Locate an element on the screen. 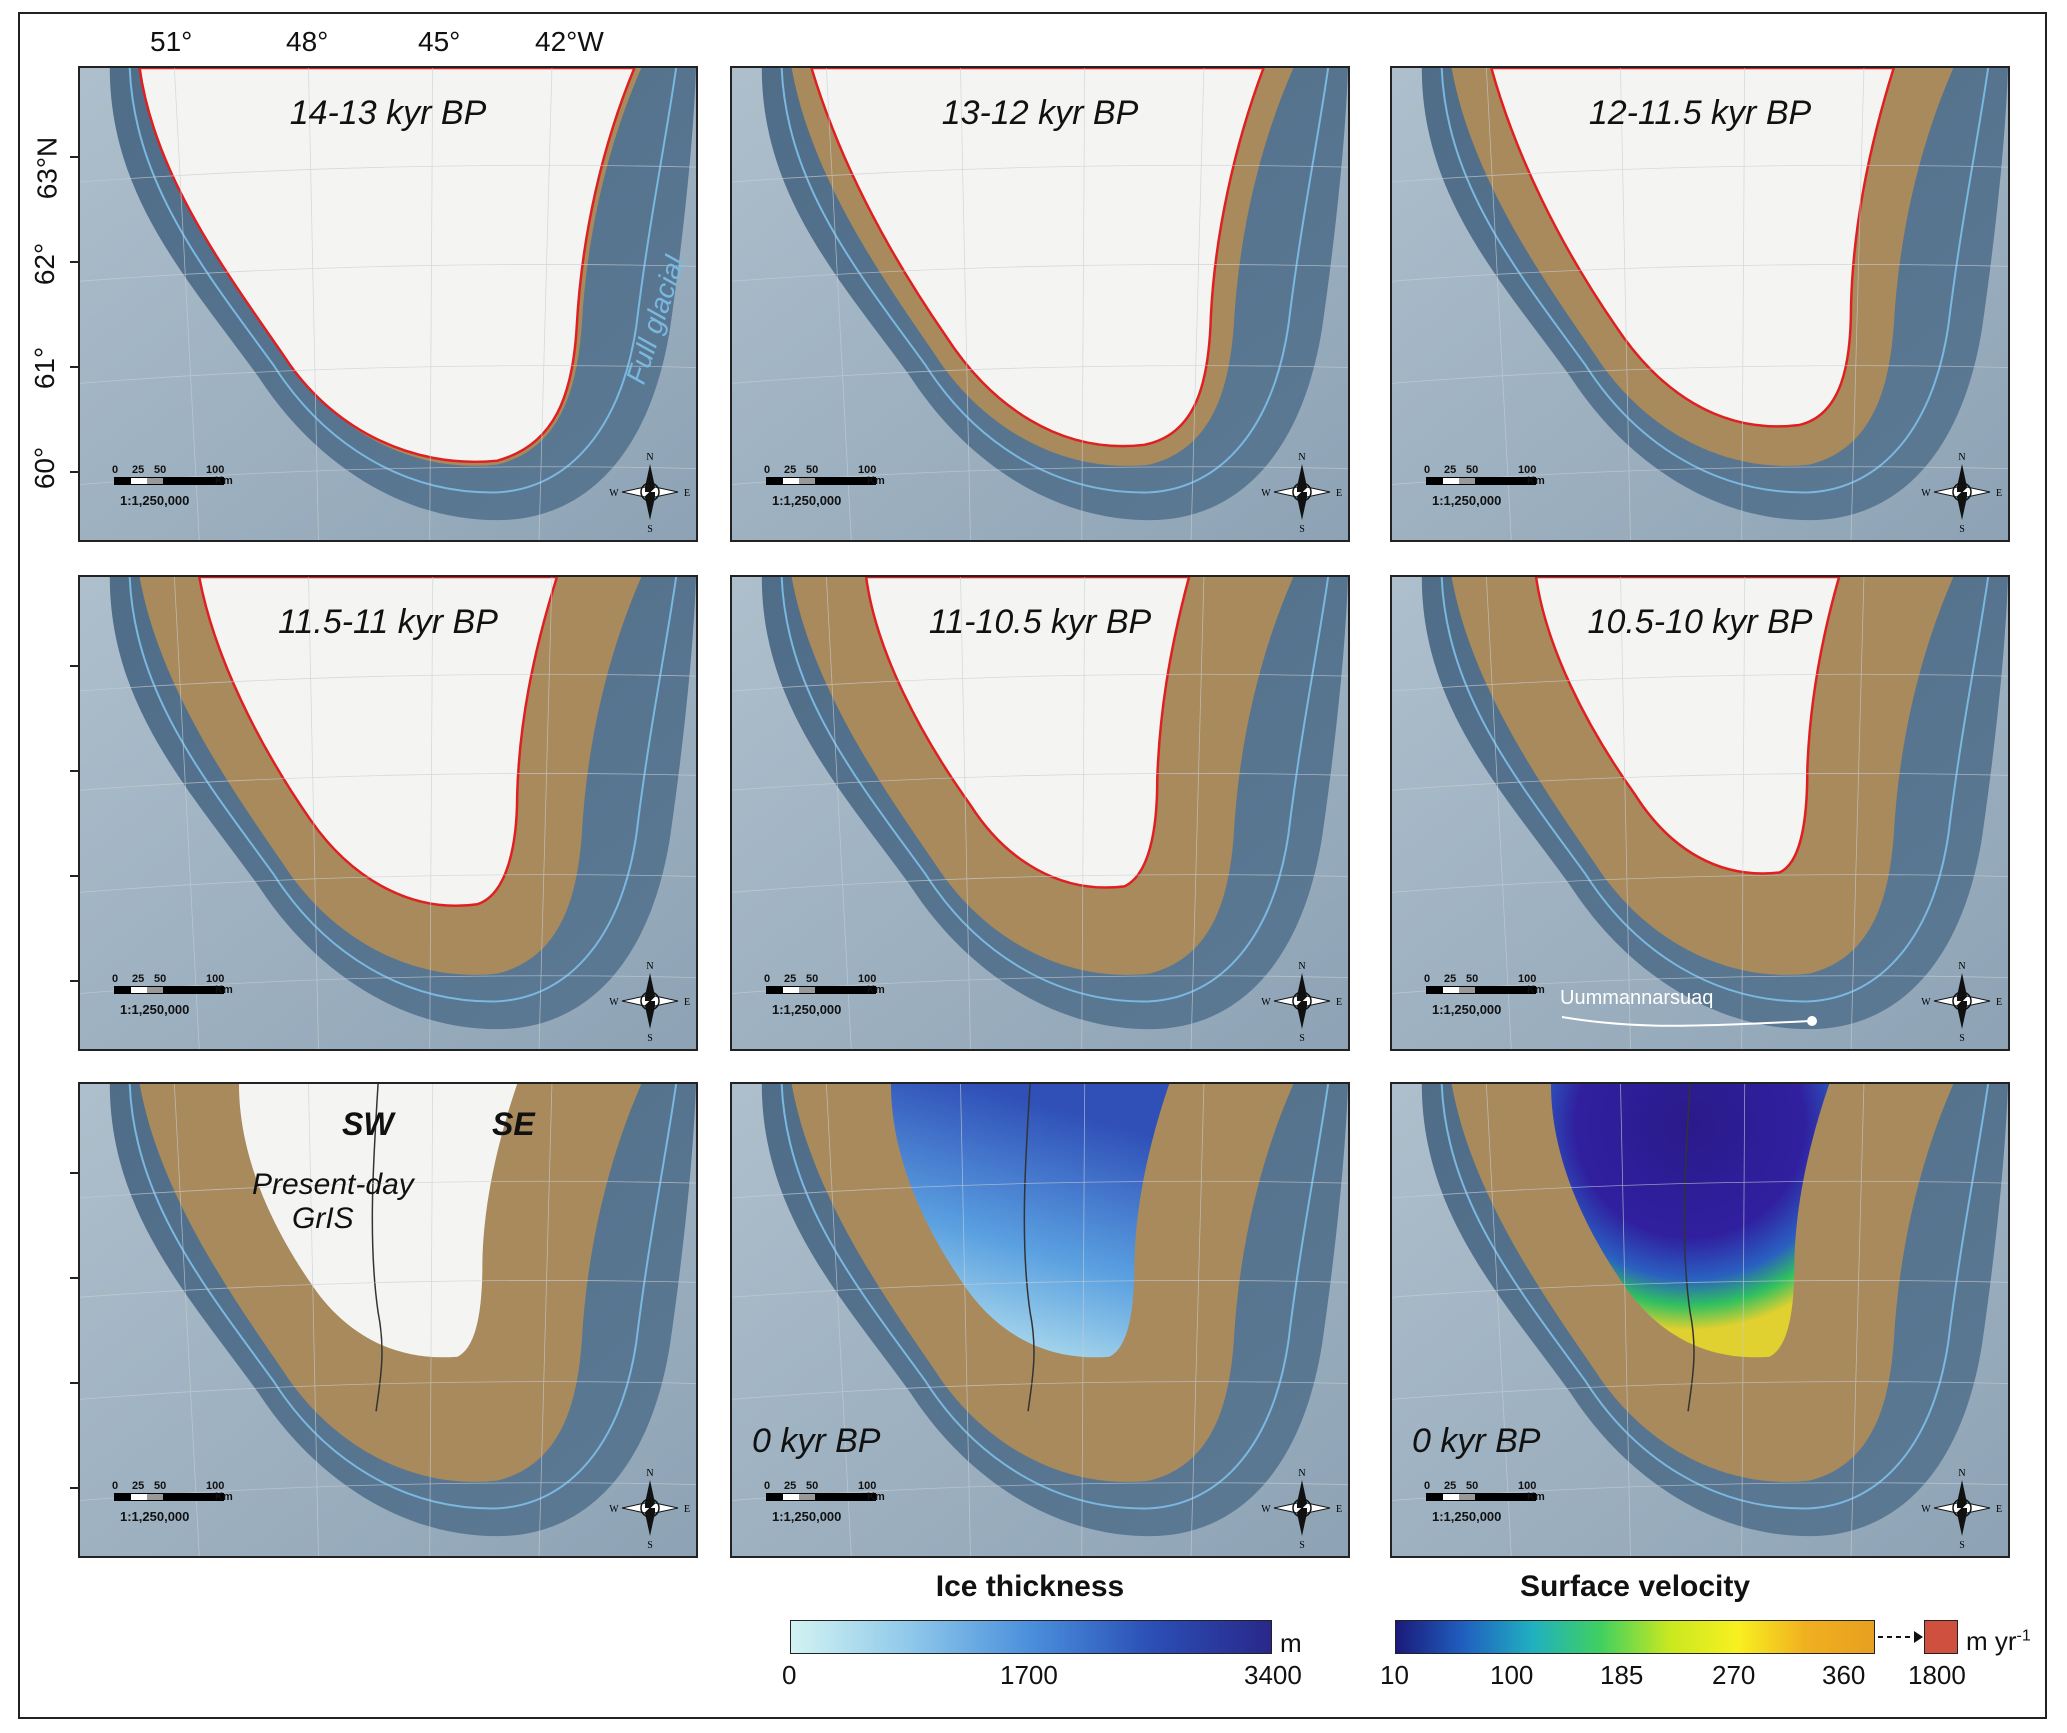 The width and height of the screenshot is (2067, 1733). panel-title: 10.5-10 kyr BP is located at coordinates (1700, 622).